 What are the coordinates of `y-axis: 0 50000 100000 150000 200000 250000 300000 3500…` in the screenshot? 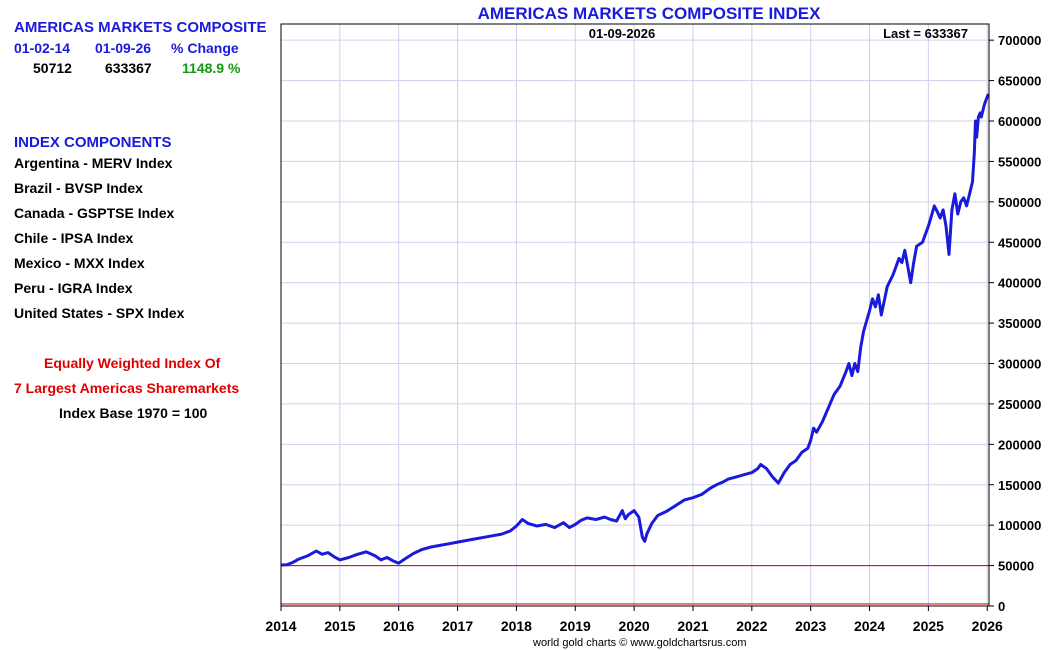 It's located at (1015, 323).